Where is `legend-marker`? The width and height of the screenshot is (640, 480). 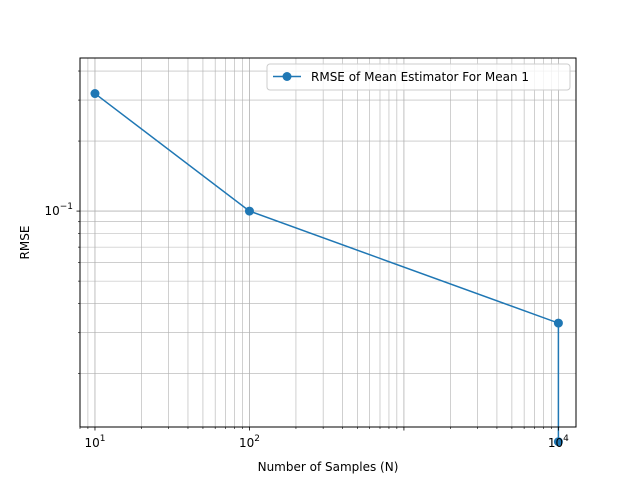
legend-marker is located at coordinates (287, 76).